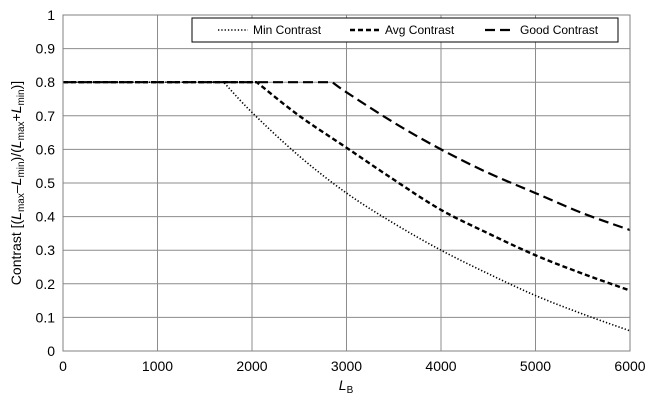  Describe the element at coordinates (350, 390) in the screenshot. I see `x-axis-title-sub: B` at that location.